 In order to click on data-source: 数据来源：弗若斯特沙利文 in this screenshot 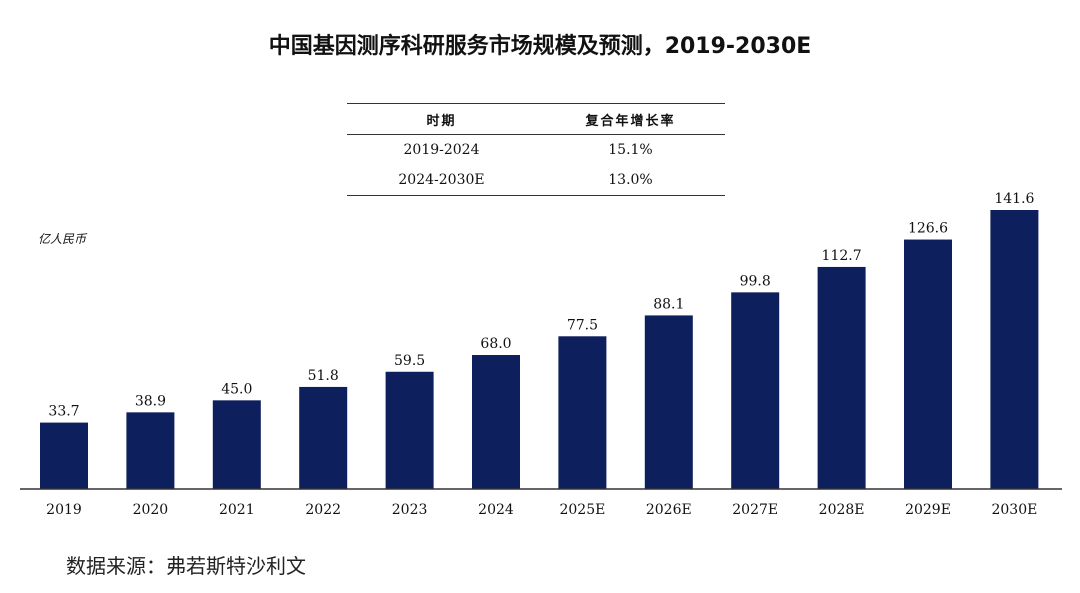, I will do `click(186, 566)`.